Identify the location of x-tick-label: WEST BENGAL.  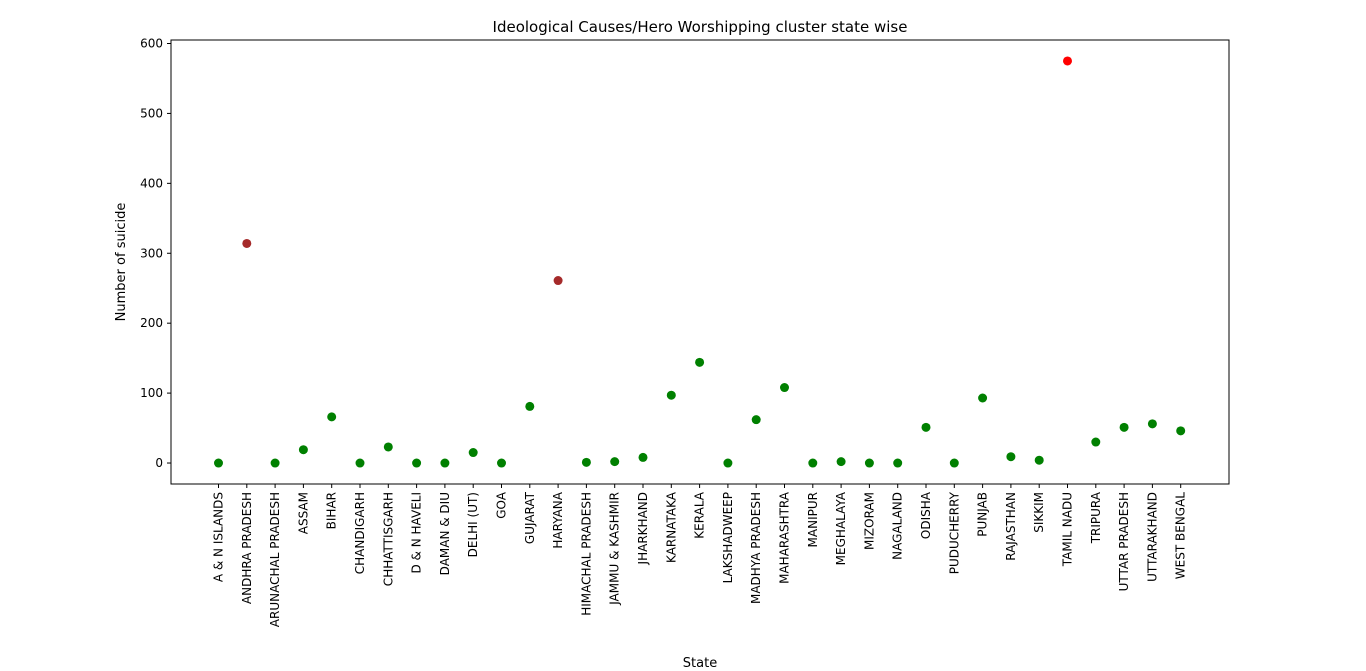
(1181, 536).